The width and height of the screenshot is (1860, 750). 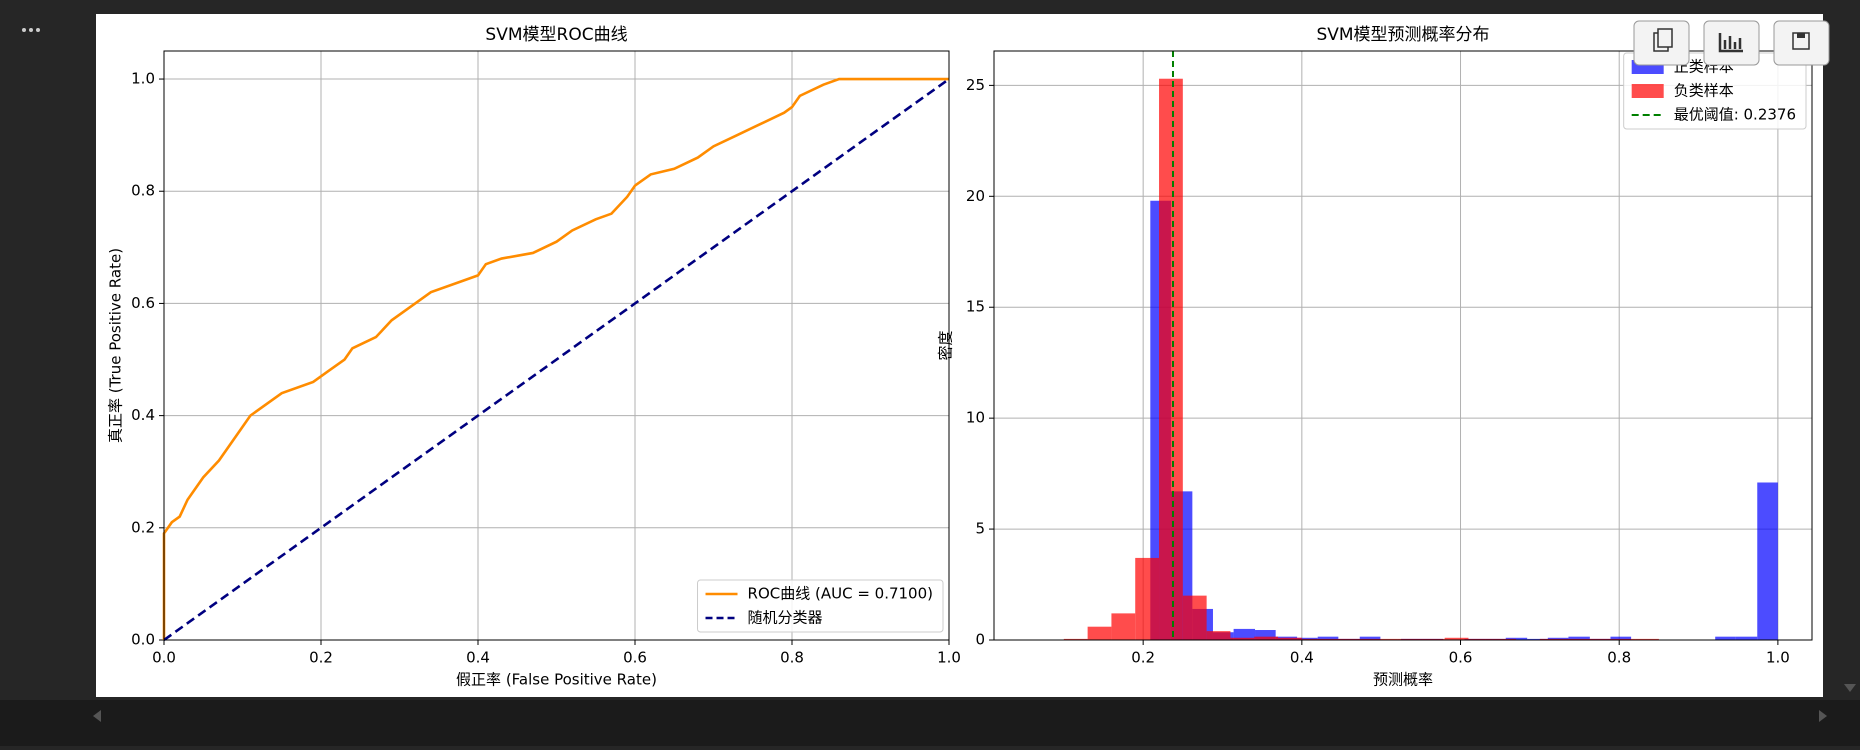 What do you see at coordinates (143, 640) in the screenshot?
I see `y-tick-label: 0.0` at bounding box center [143, 640].